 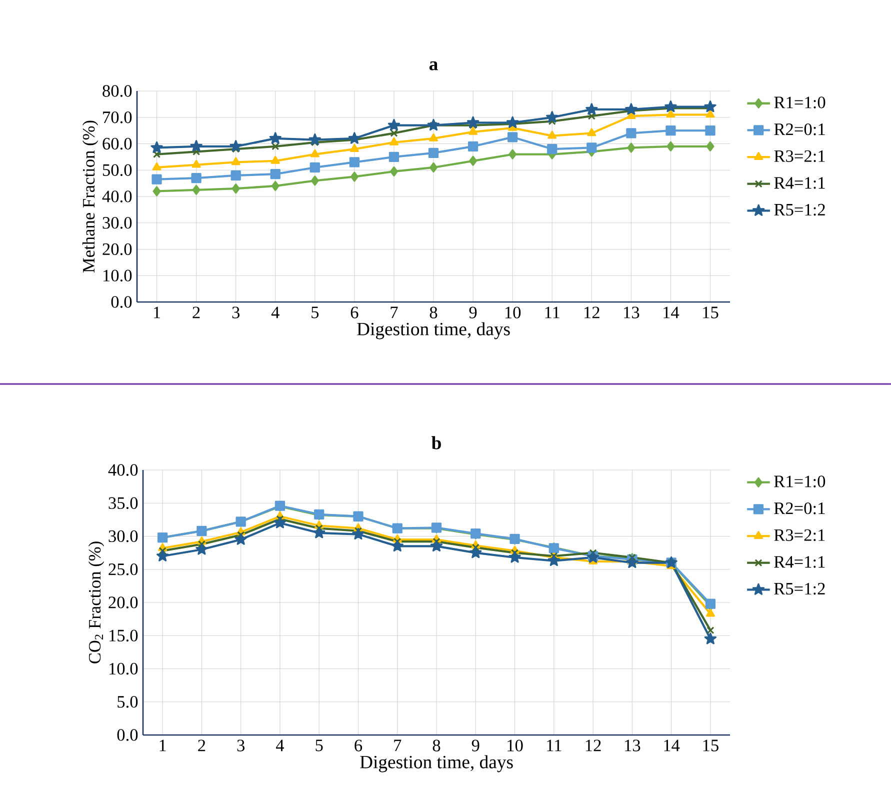 What do you see at coordinates (117, 118) in the screenshot?
I see `y-tick-label: 70.0` at bounding box center [117, 118].